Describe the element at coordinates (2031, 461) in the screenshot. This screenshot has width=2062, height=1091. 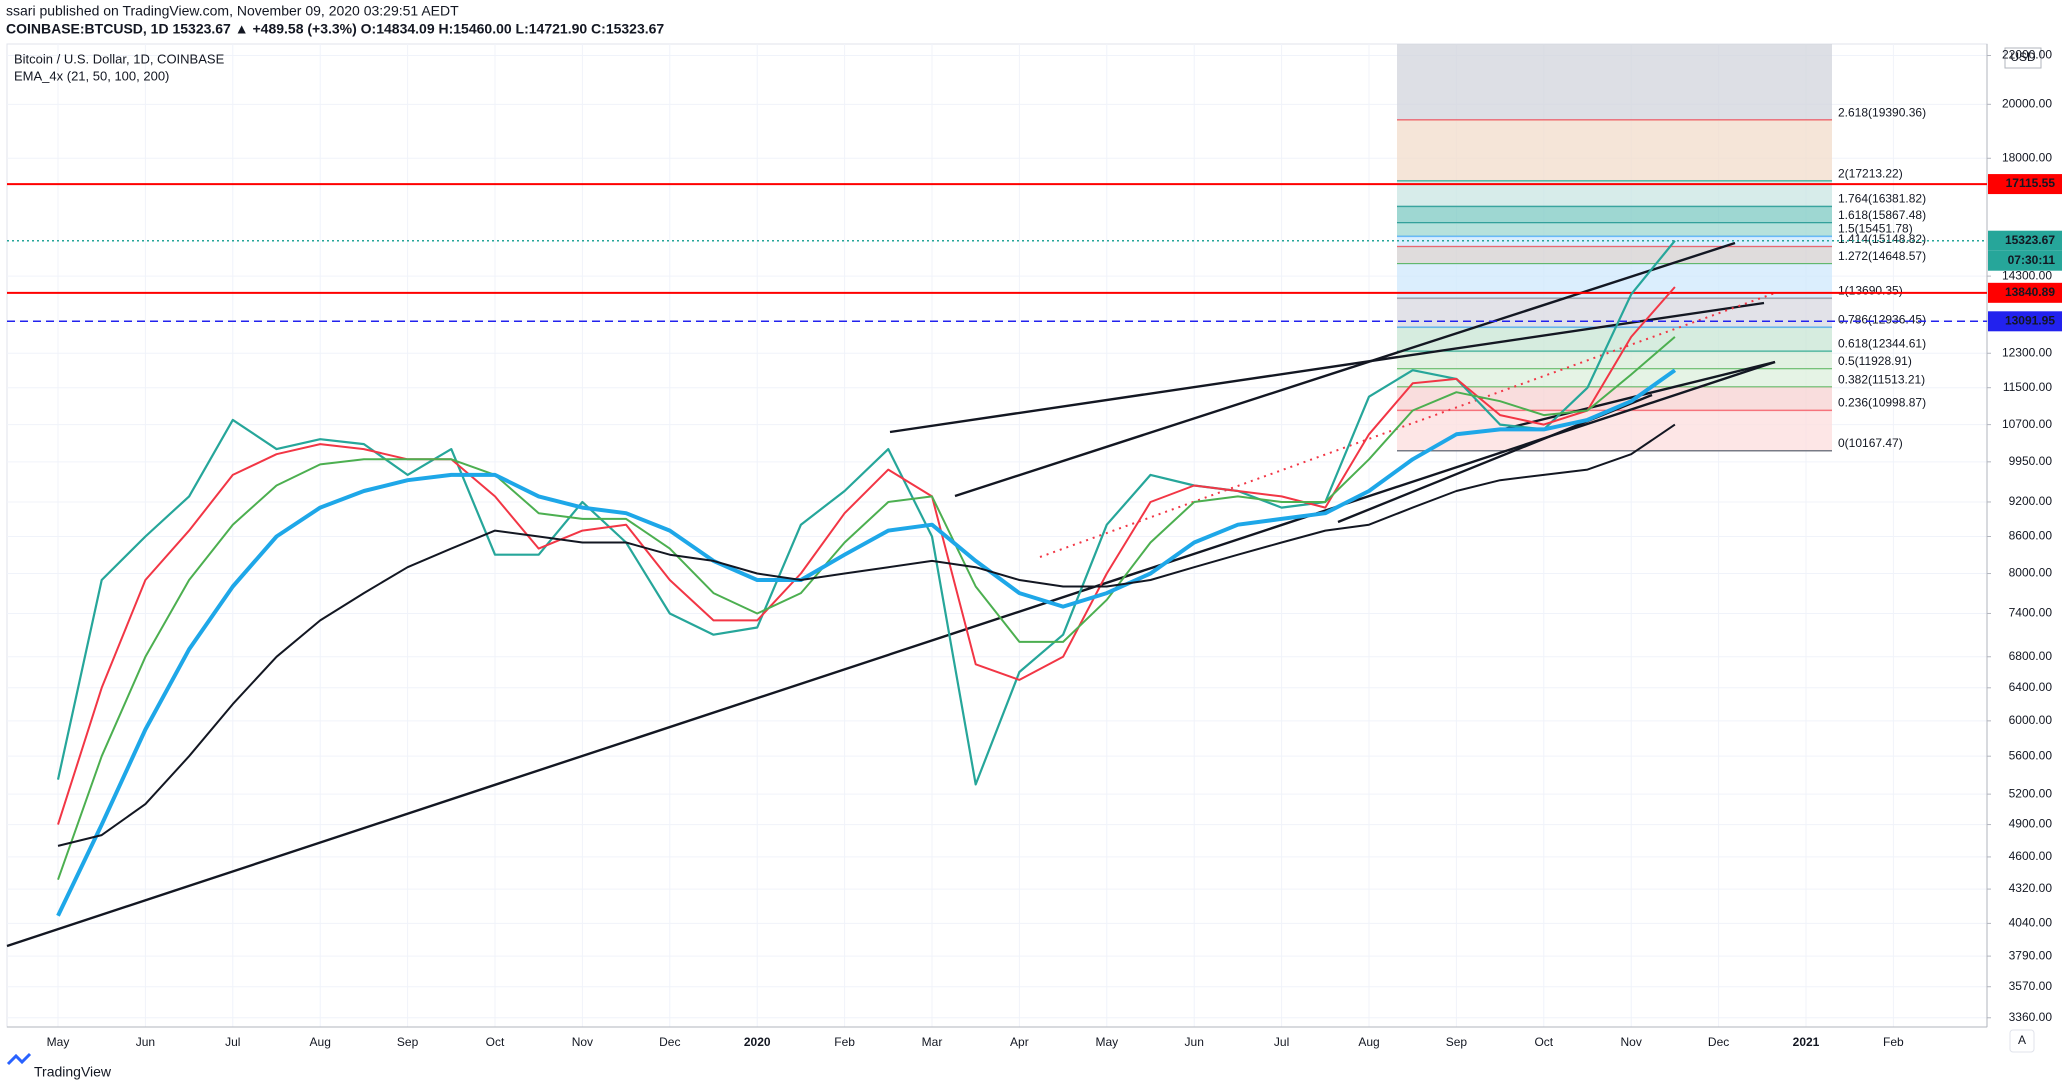
I see `y-tick-label: 9950.00` at that location.